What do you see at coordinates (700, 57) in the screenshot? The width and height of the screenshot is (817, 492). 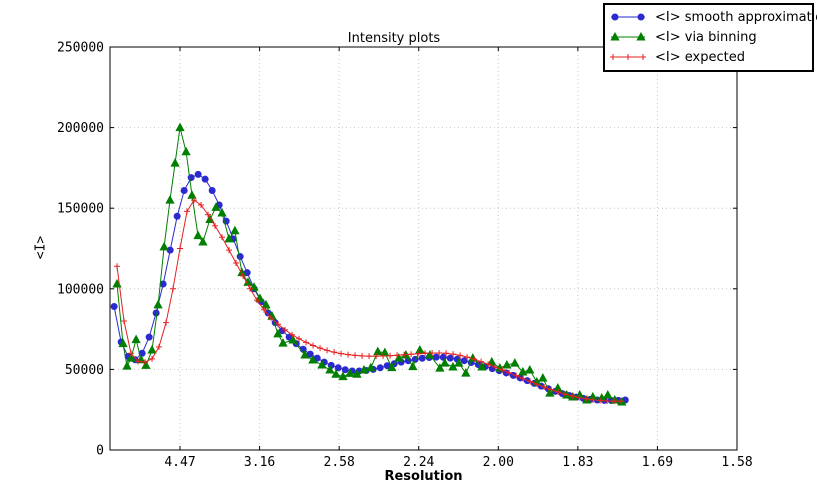 I see `legend-label: <I> expected` at bounding box center [700, 57].